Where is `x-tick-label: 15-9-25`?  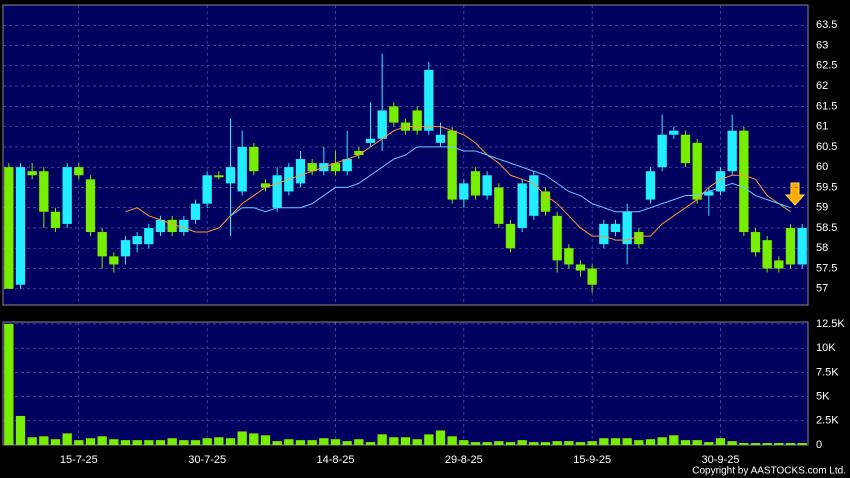
x-tick-label: 15-9-25 is located at coordinates (592, 460).